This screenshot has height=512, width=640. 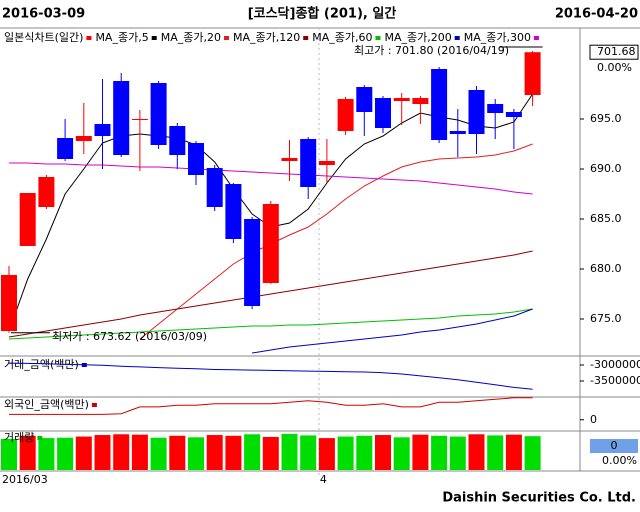 I want to click on legend-label: 거래량, so click(x=19, y=437).